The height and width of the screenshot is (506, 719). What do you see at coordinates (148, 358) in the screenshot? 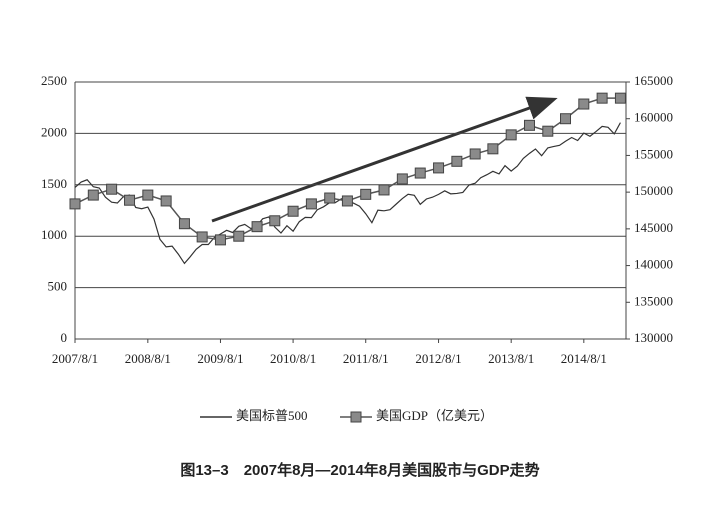
I see `x-tick-label: 2008/8/1` at bounding box center [148, 358].